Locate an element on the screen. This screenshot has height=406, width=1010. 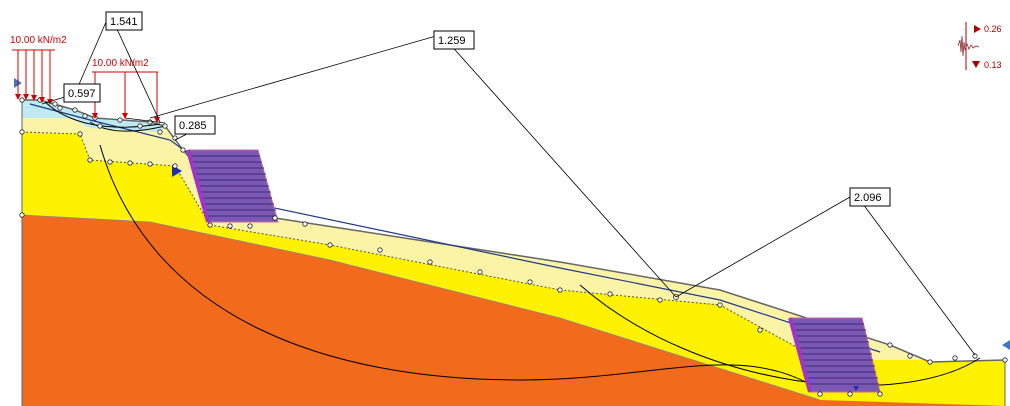
retaining-wall-upper is located at coordinates (232, 186).